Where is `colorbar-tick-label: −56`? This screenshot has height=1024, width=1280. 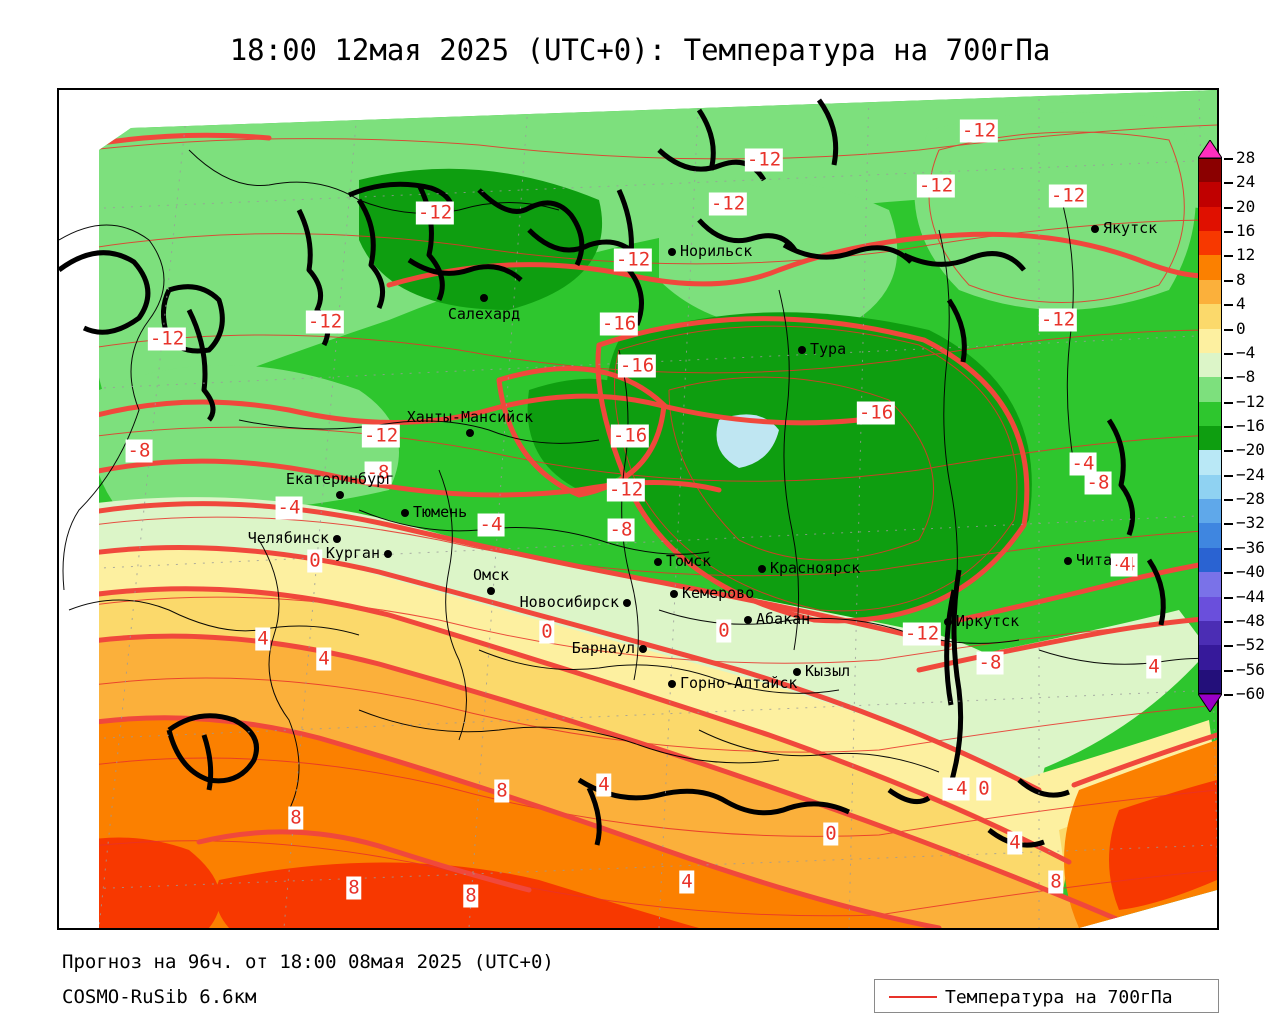 colorbar-tick-label: −56 is located at coordinates (1250, 669).